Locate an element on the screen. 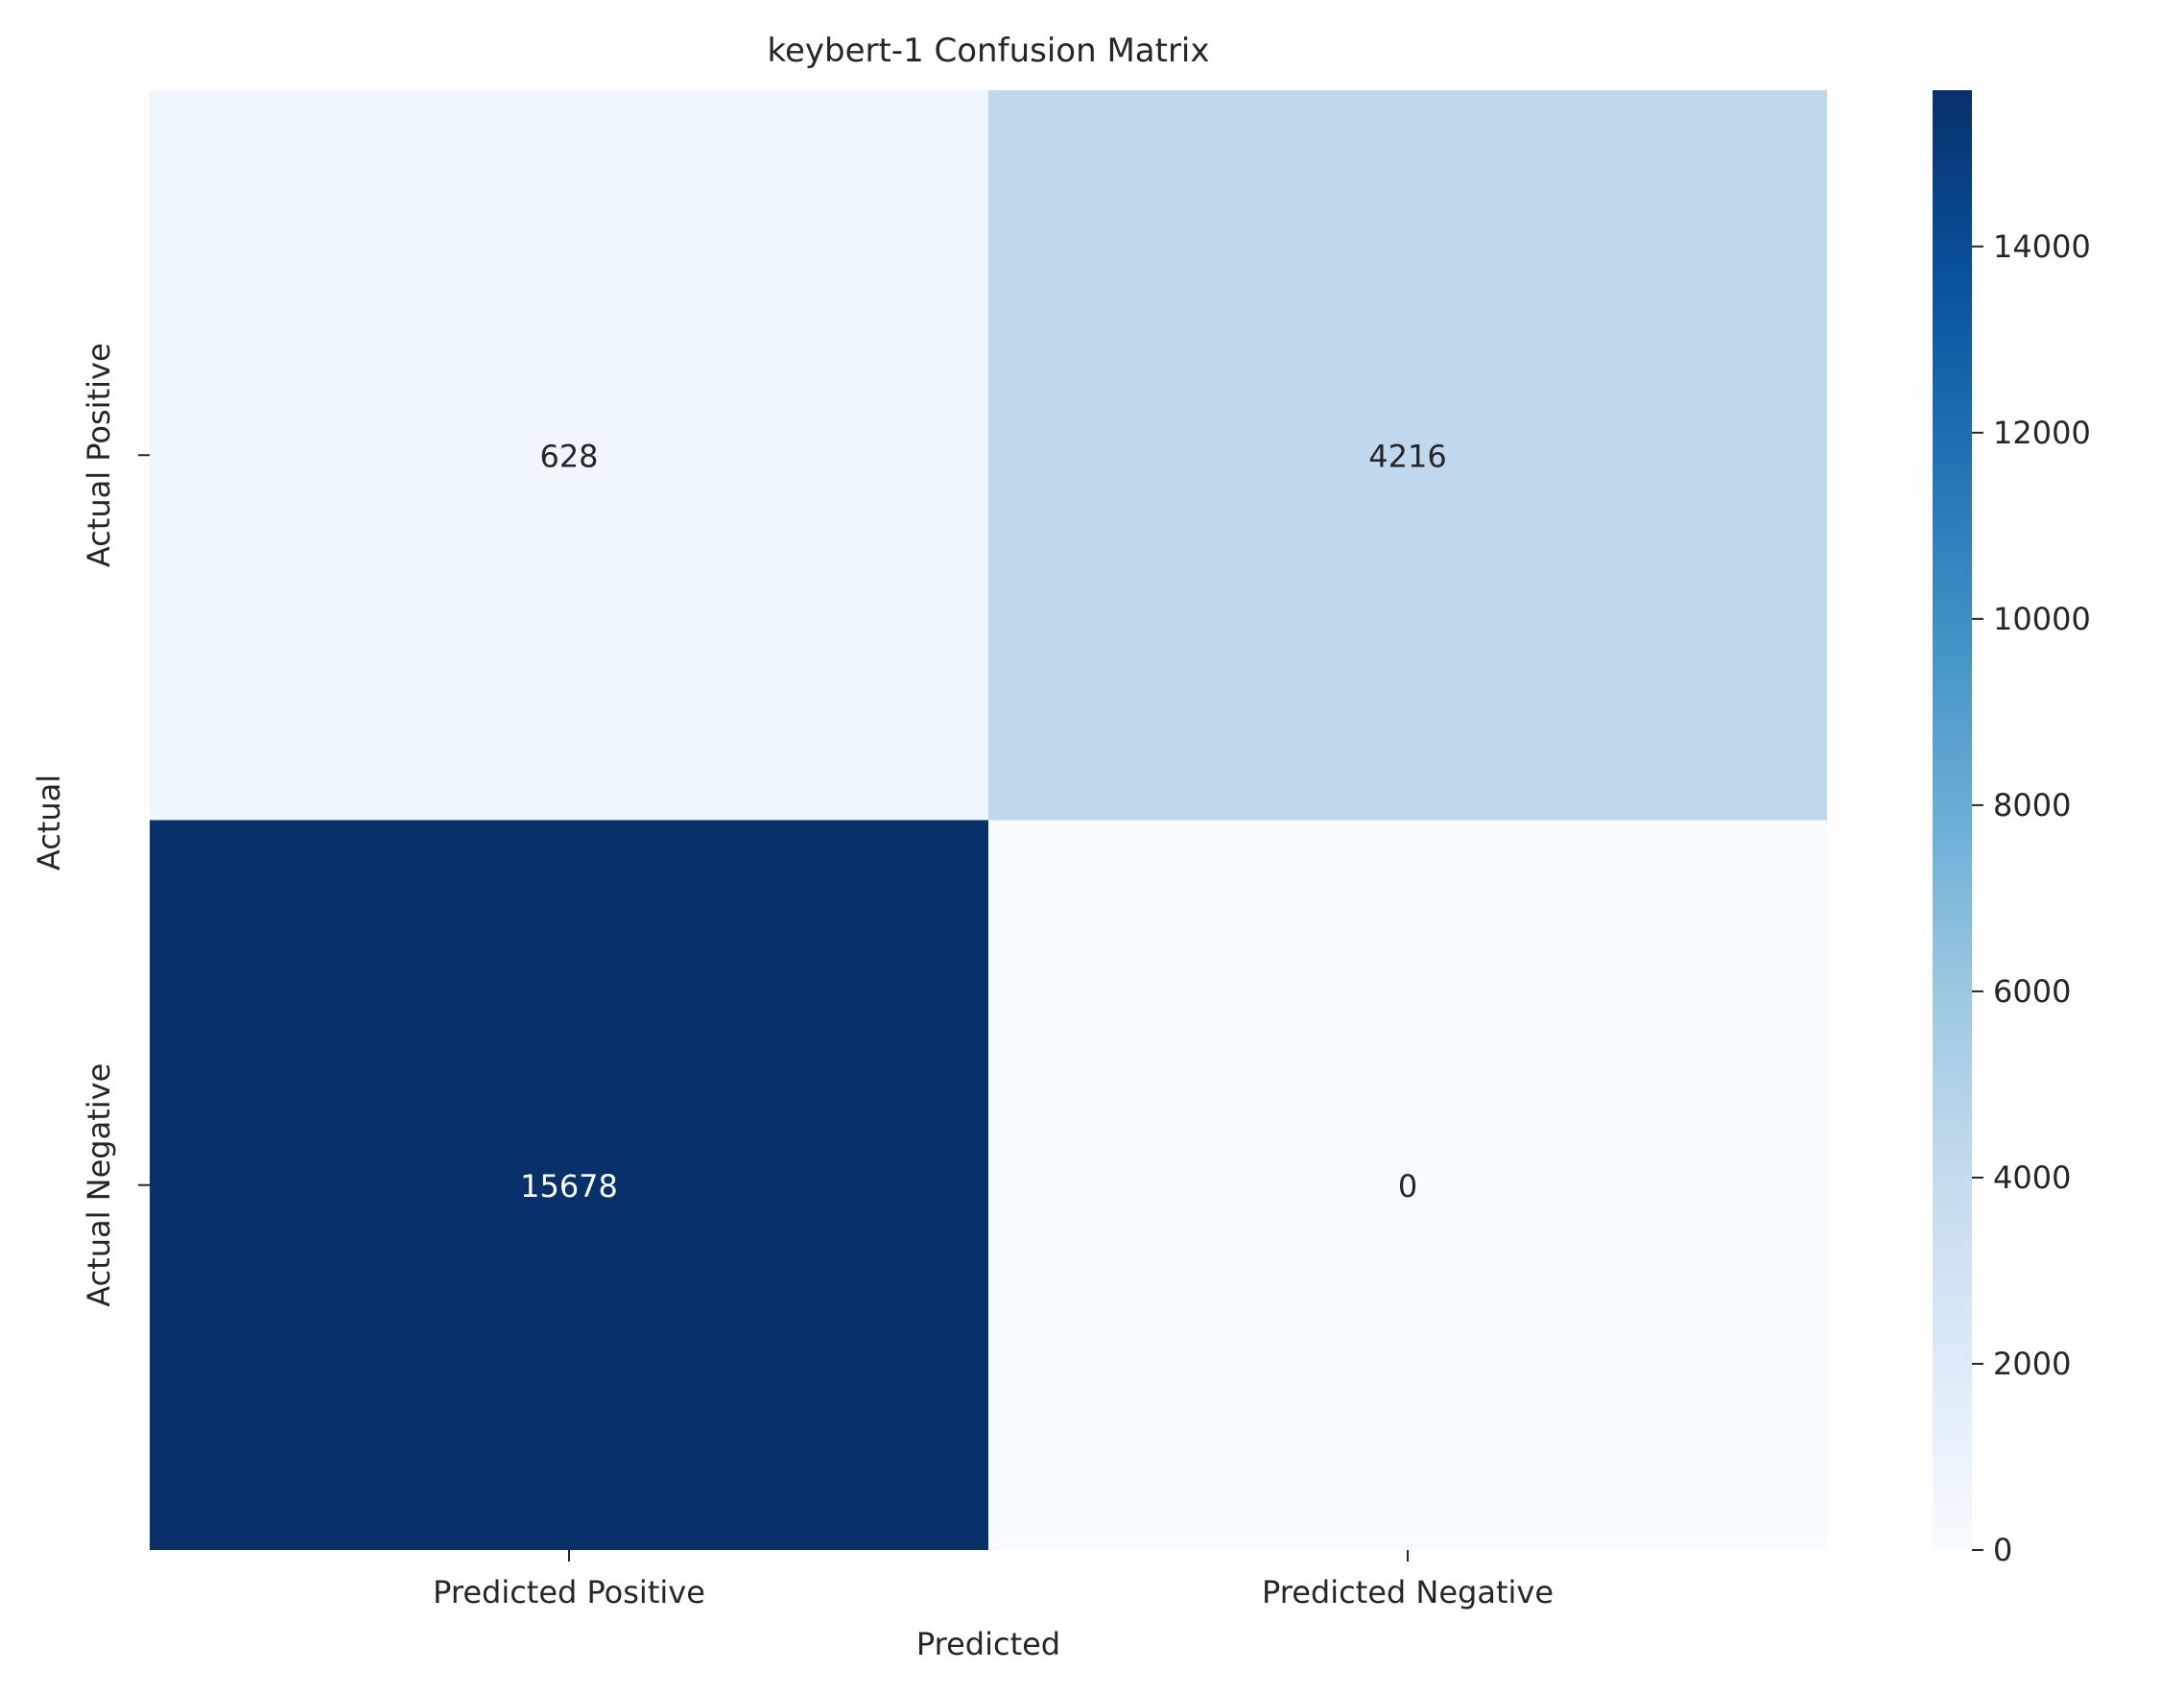  colorbar-tick-label: 10000 is located at coordinates (2042, 619).